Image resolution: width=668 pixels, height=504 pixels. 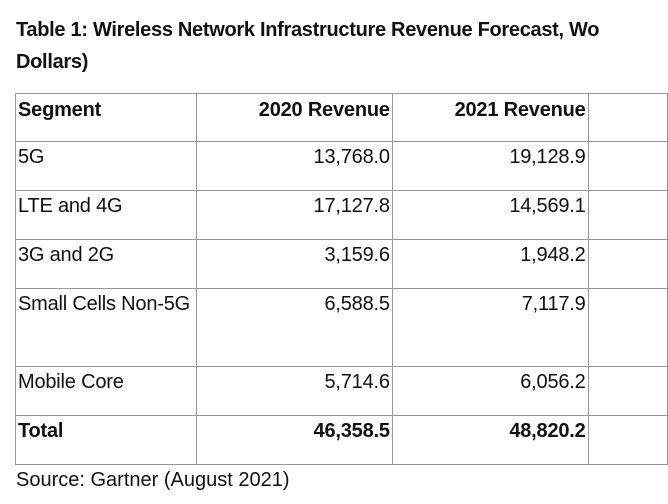 I want to click on segment-cell: 5G, so click(x=106, y=166).